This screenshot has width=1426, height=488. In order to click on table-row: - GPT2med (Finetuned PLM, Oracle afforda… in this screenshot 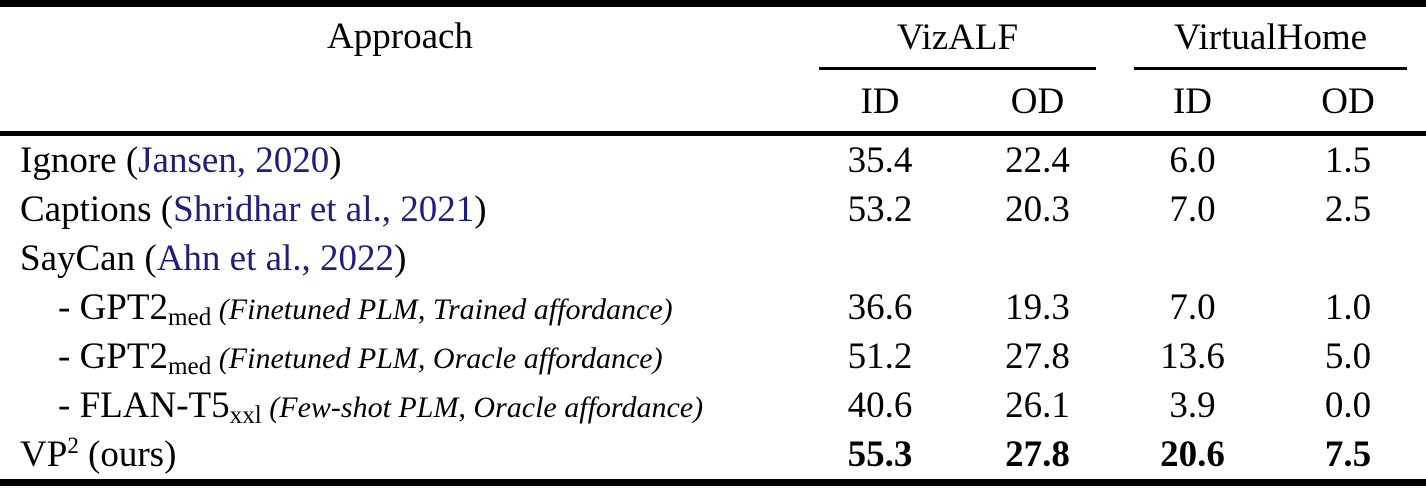, I will do `click(713, 356)`.